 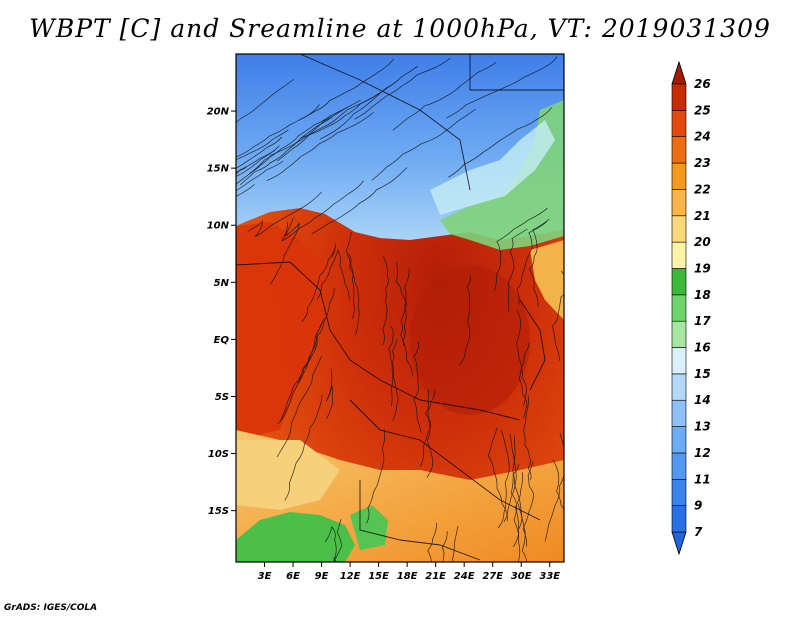 I want to click on colorbar-label: 9, so click(x=698, y=506).